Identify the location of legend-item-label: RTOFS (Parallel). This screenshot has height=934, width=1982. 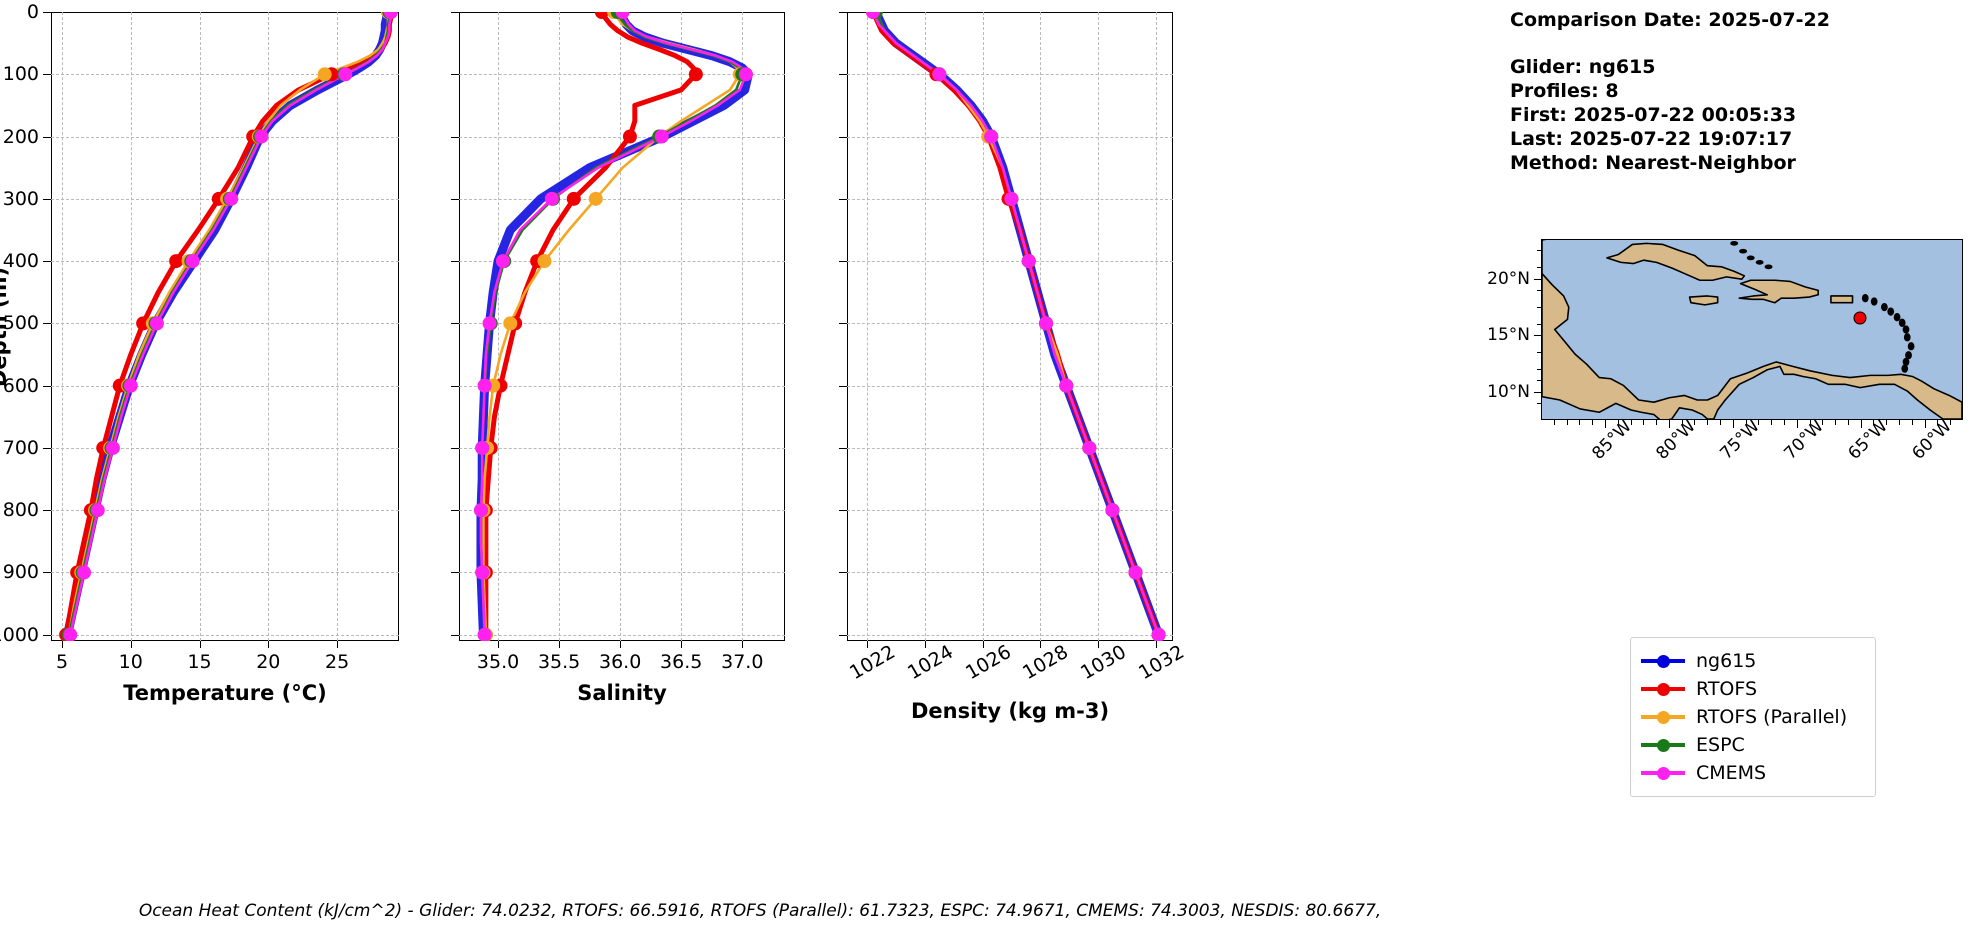
(1772, 717).